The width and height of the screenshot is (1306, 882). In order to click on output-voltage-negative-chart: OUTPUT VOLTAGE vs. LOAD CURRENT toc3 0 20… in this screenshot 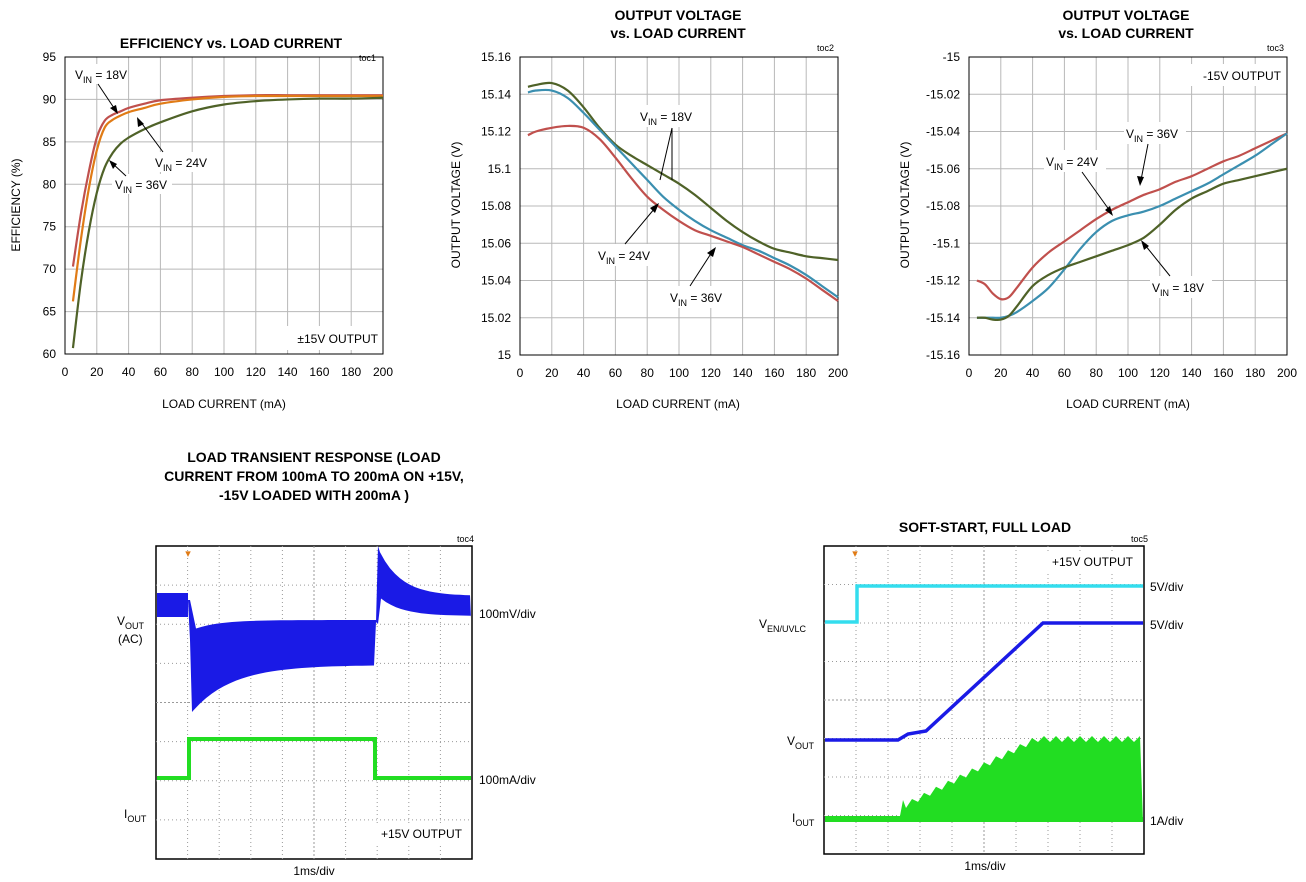, I will do `click(1097, 209)`.